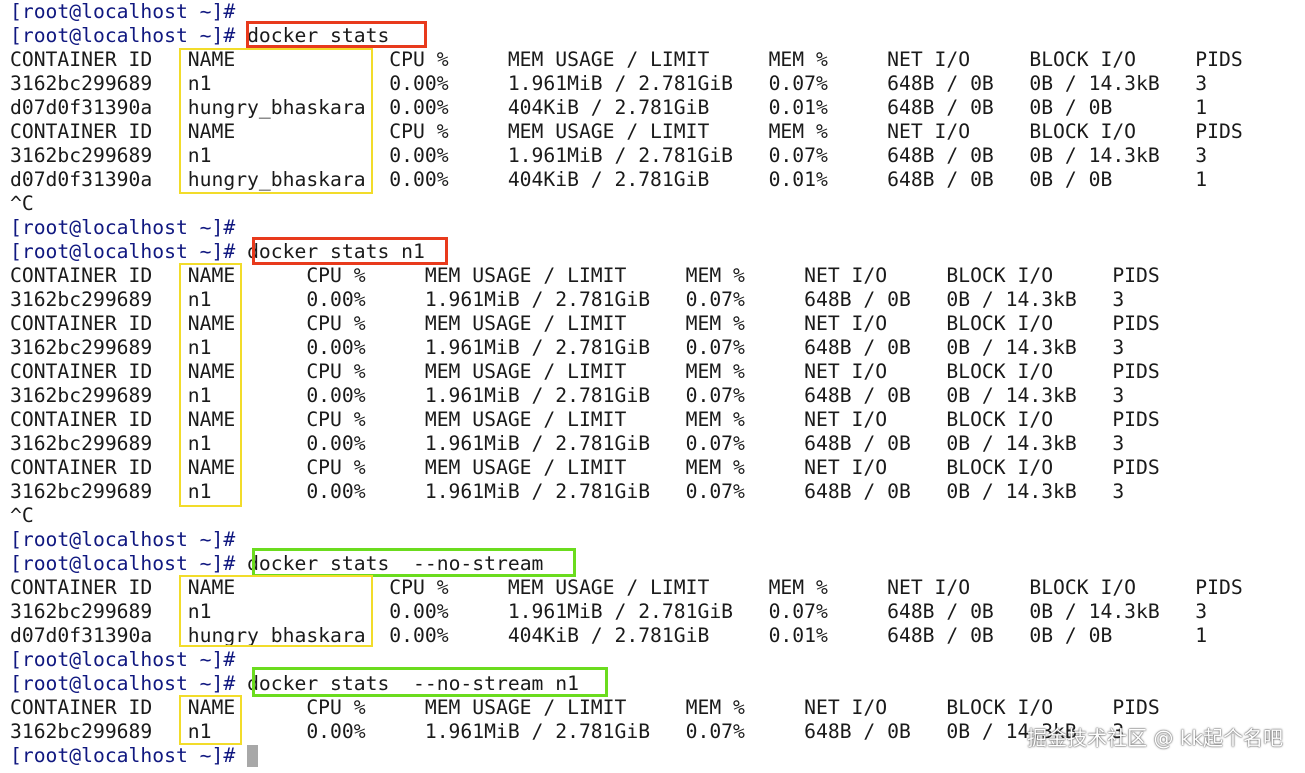 This screenshot has width=1305, height=773. What do you see at coordinates (253, 756) in the screenshot?
I see `text-cursor` at bounding box center [253, 756].